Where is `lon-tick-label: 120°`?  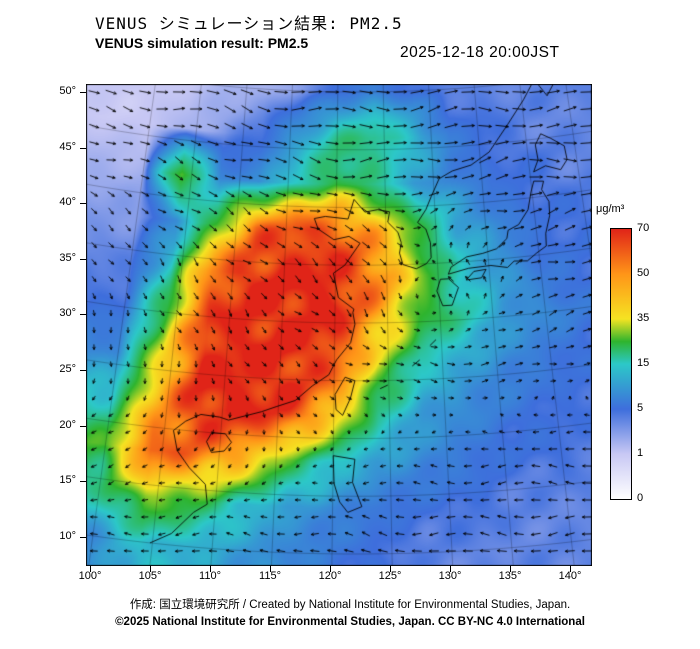
lon-tick-label: 120° is located at coordinates (330, 576).